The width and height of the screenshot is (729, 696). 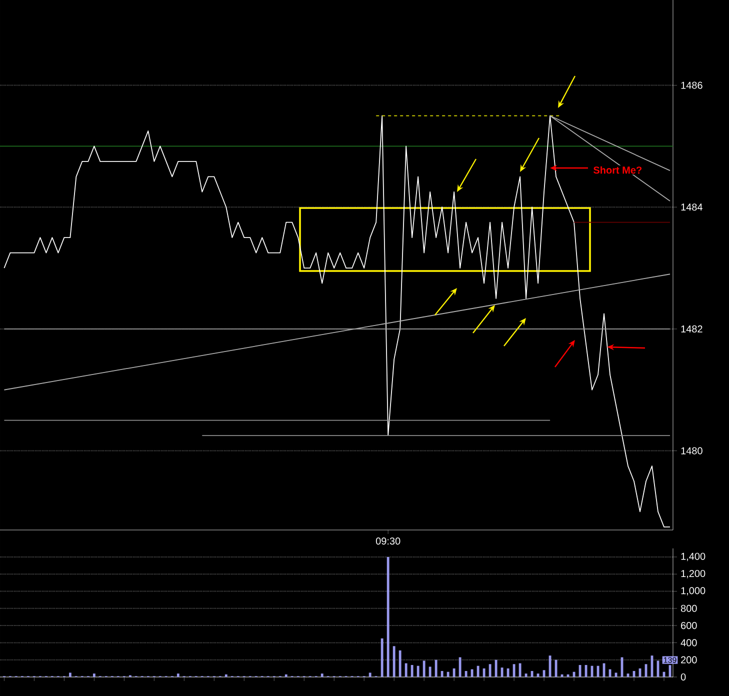 What do you see at coordinates (689, 626) in the screenshot?
I see `y-tick-label: 600` at bounding box center [689, 626].